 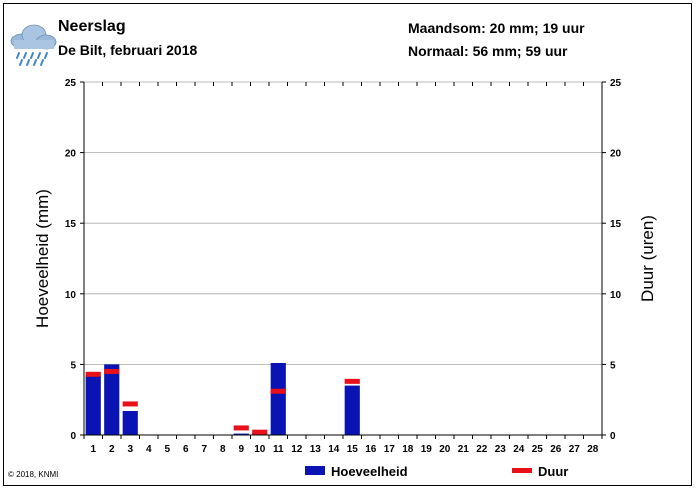 What do you see at coordinates (334, 449) in the screenshot?
I see `x-tick-label: 14` at bounding box center [334, 449].